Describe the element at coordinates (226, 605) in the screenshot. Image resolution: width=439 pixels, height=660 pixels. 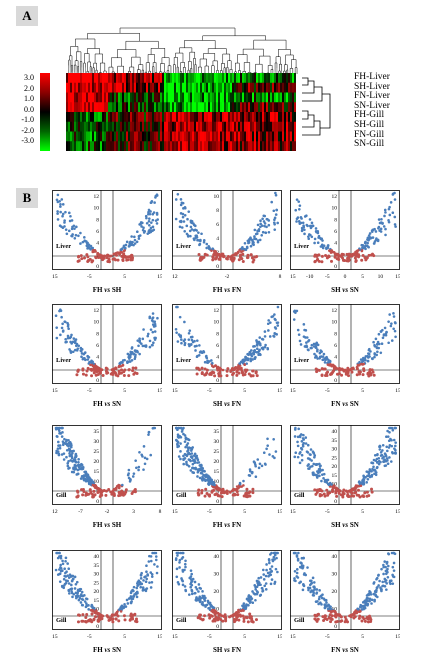
I see `volcano-plot: 0 10 20 30 40 Gill -15 -5 5 15 SH vs FN` at that location.